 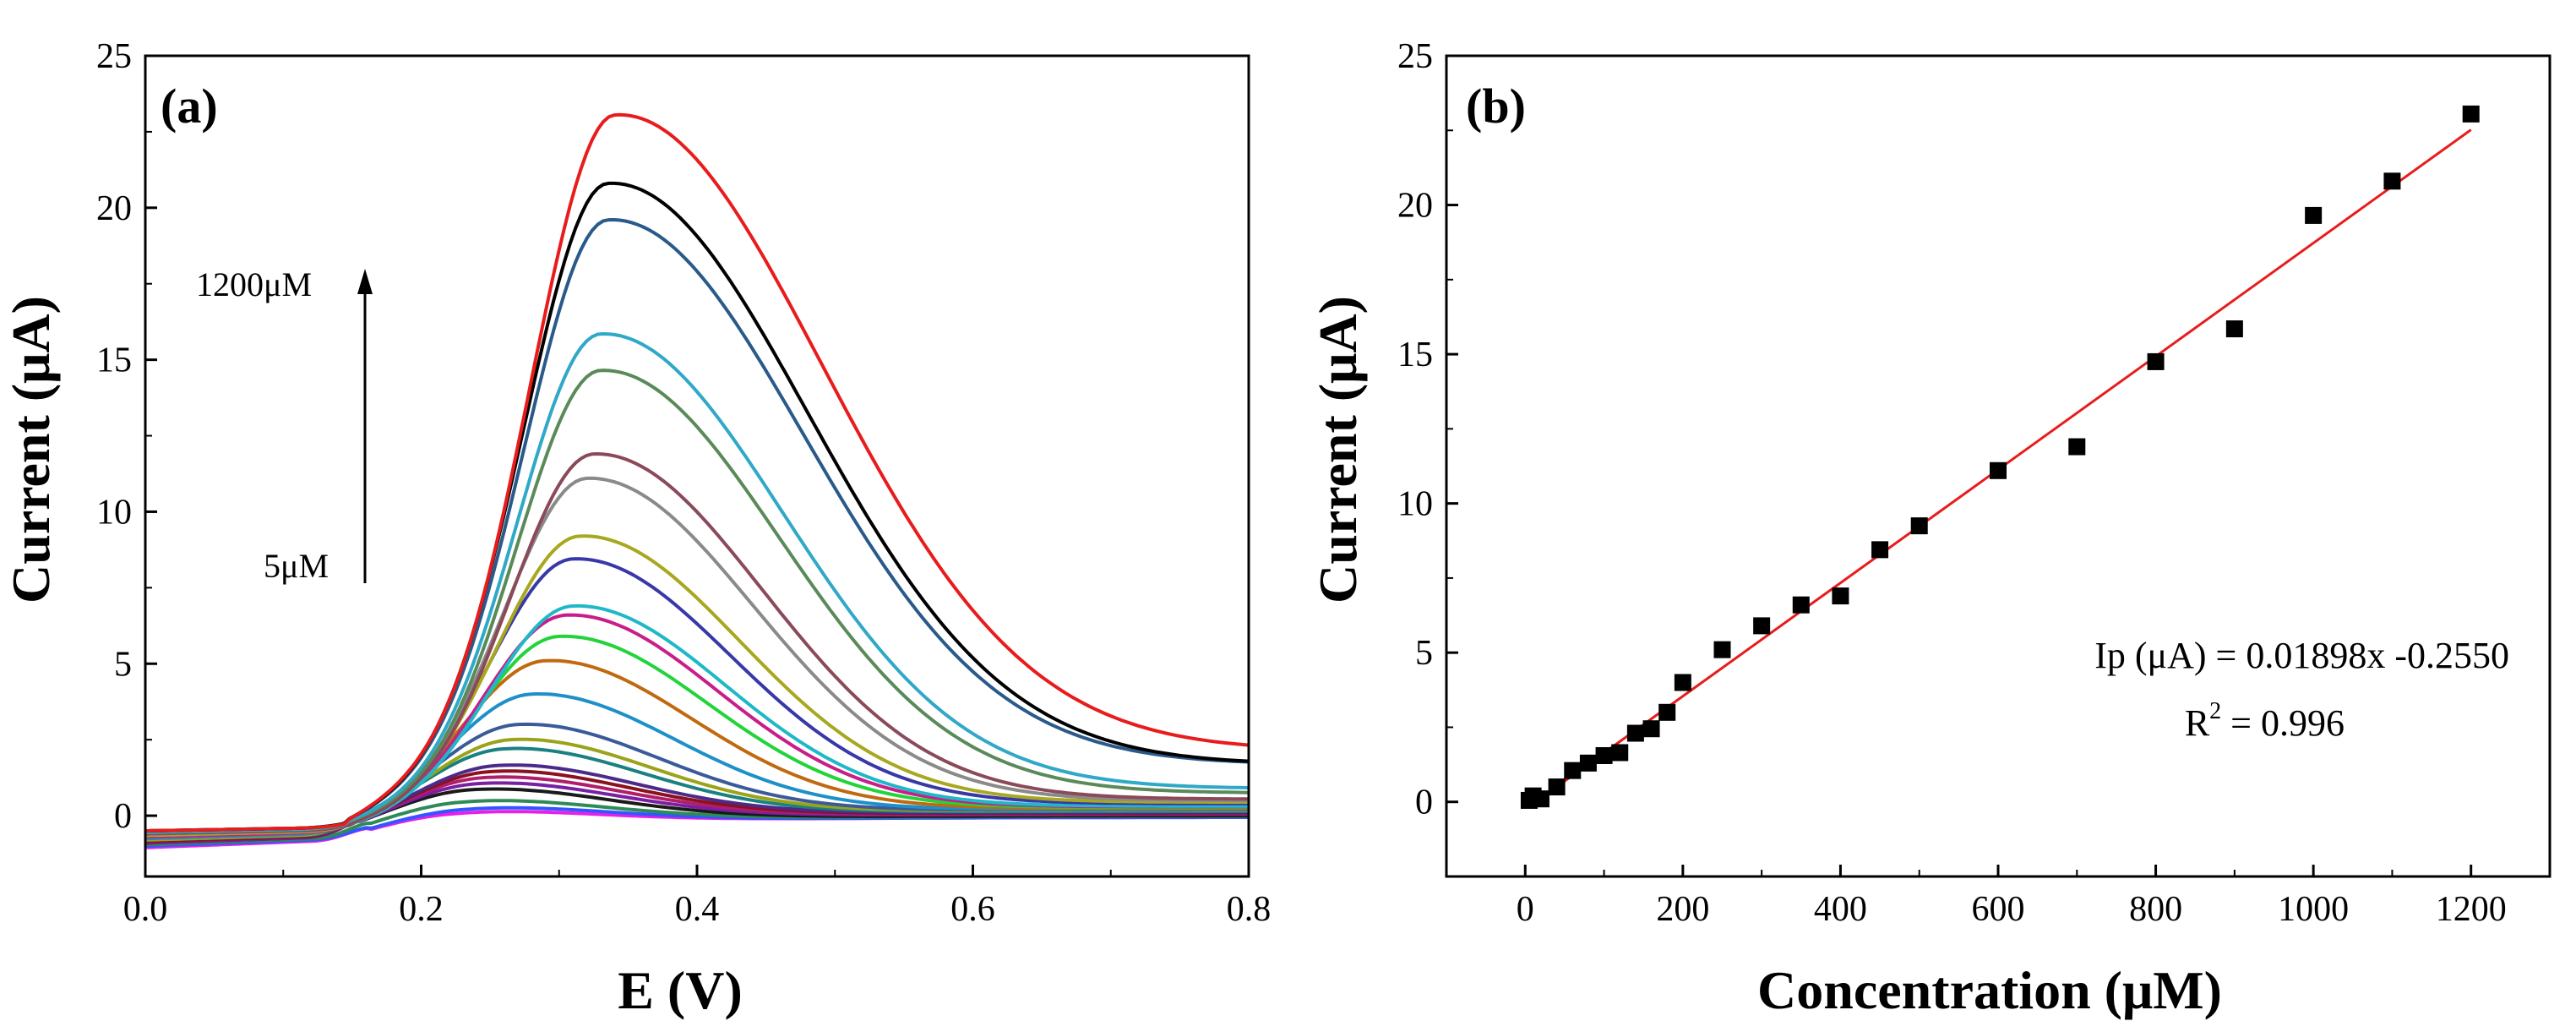 What do you see at coordinates (145, 910) in the screenshot?
I see `x-tick-label: 0.0` at bounding box center [145, 910].